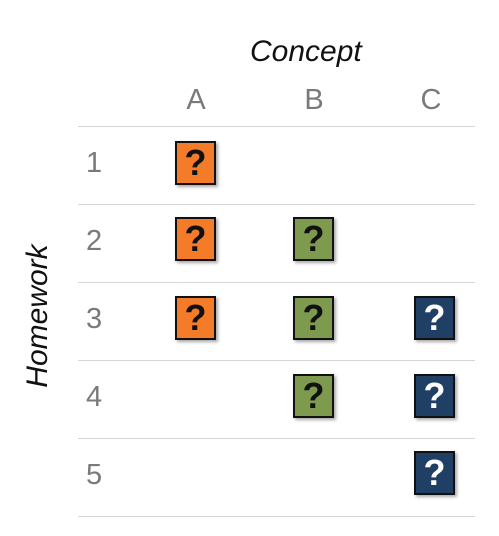 Image resolution: width=499 pixels, height=536 pixels. Describe the element at coordinates (434, 396) in the screenshot. I see `question-box-4c: ?` at that location.